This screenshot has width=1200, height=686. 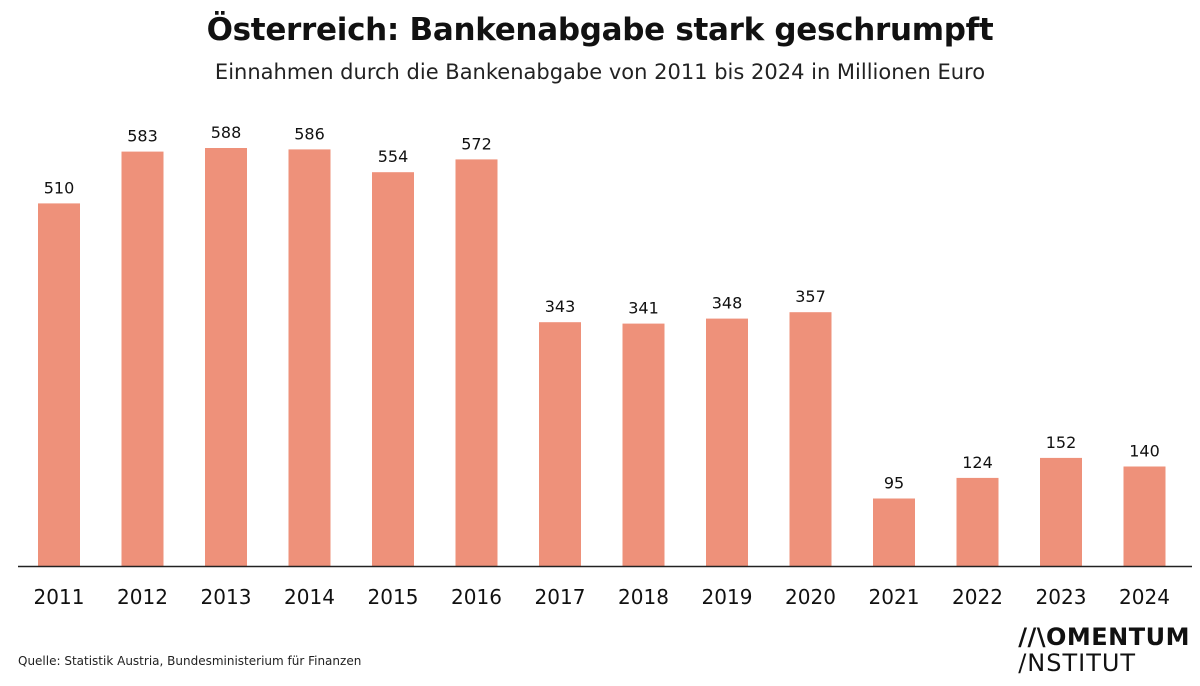 What do you see at coordinates (476, 597) in the screenshot?
I see `x-tick-label-2016: 2016` at bounding box center [476, 597].